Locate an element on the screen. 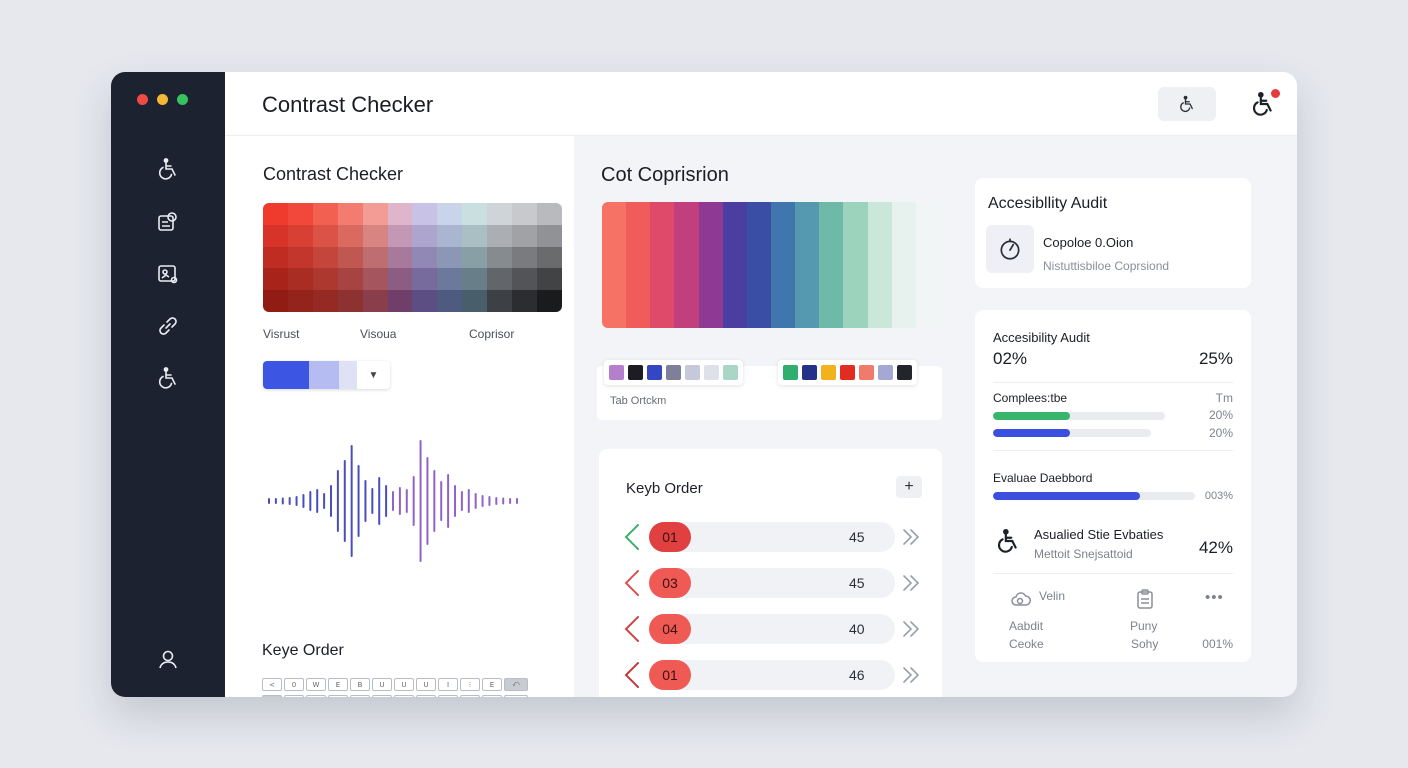 Image resolution: width=1408 pixels, height=768 pixels. keyboard-key: ↵ is located at coordinates (516, 696).